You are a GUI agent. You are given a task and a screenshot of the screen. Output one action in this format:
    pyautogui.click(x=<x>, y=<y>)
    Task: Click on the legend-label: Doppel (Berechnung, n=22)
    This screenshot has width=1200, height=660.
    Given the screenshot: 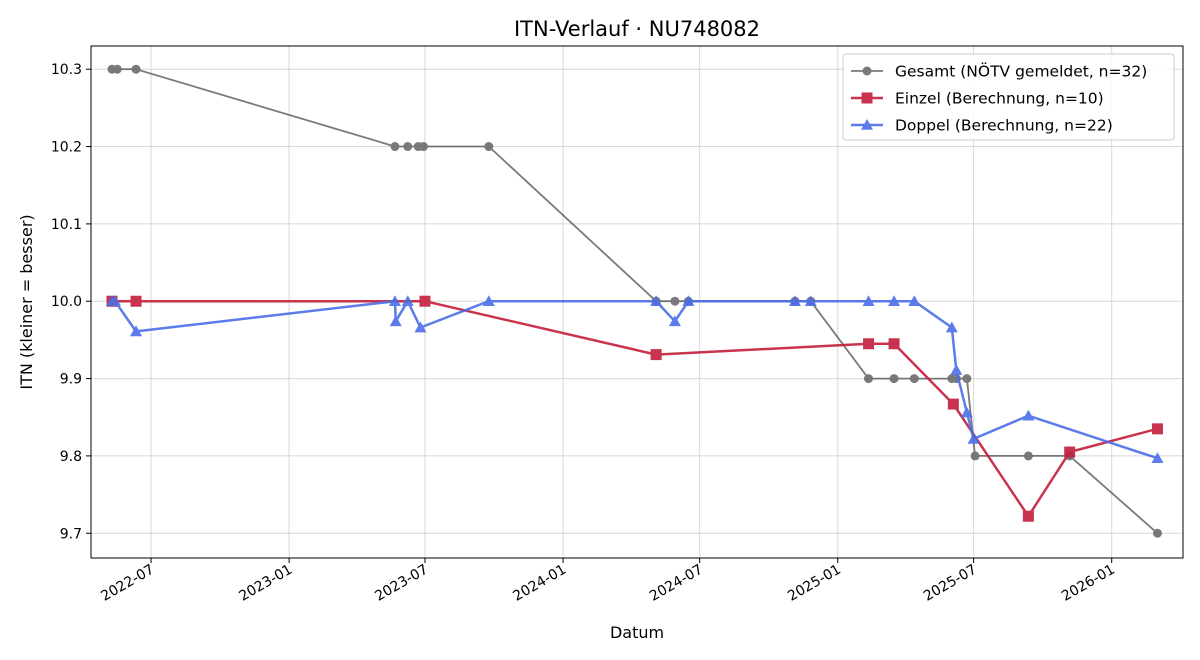 What is the action you would take?
    pyautogui.click(x=1004, y=126)
    